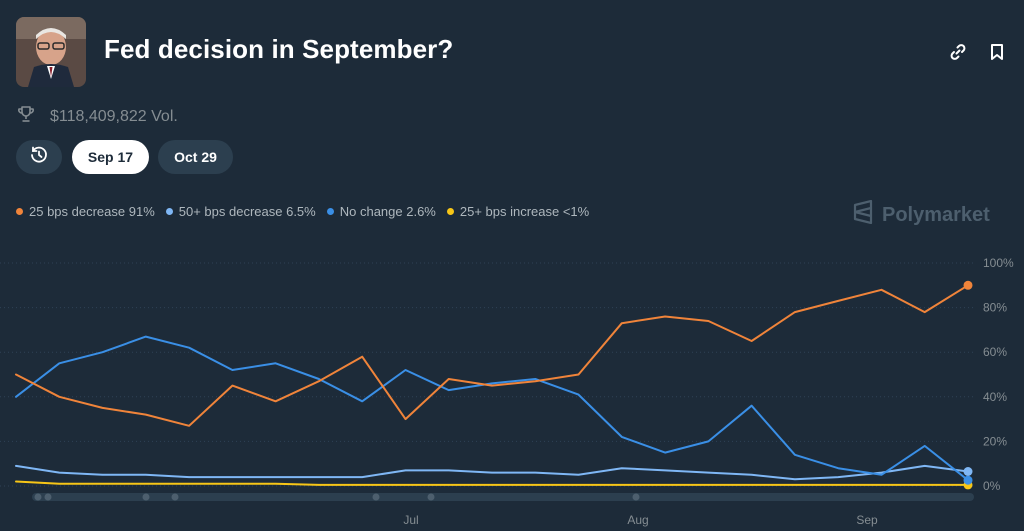 The width and height of the screenshot is (1024, 531). What do you see at coordinates (26, 116) in the screenshot?
I see `trophy-icon` at bounding box center [26, 116].